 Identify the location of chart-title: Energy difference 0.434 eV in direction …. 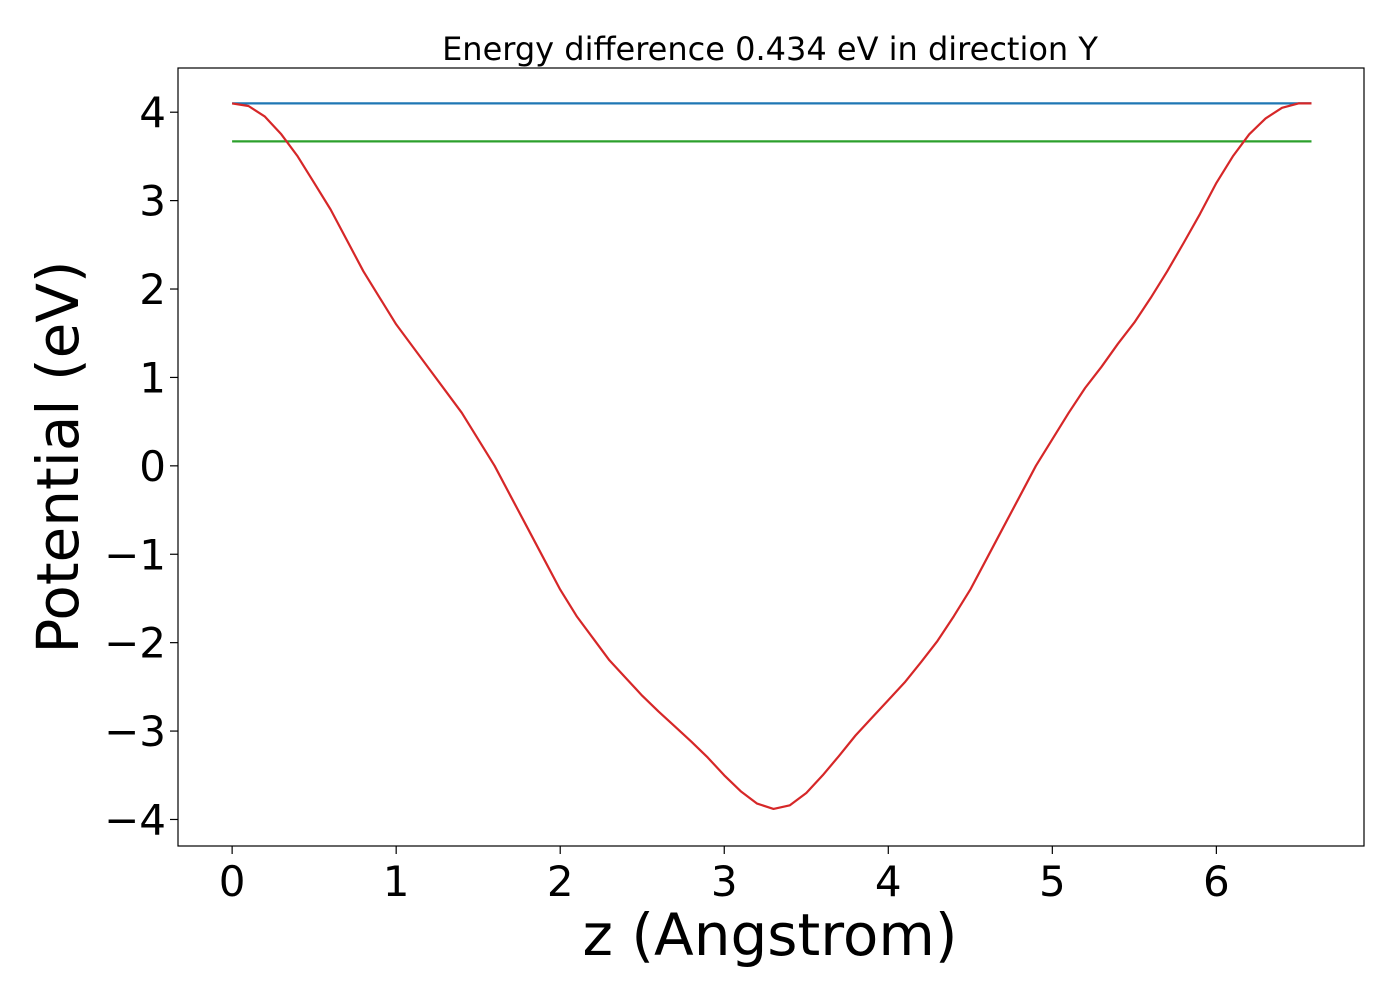
(770, 49).